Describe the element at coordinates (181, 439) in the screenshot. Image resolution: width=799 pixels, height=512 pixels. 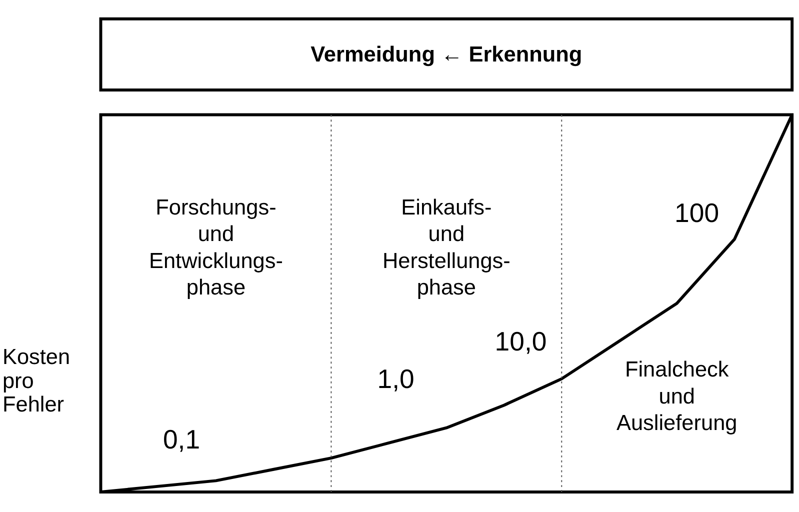
I see `annotation: 0,1` at that location.